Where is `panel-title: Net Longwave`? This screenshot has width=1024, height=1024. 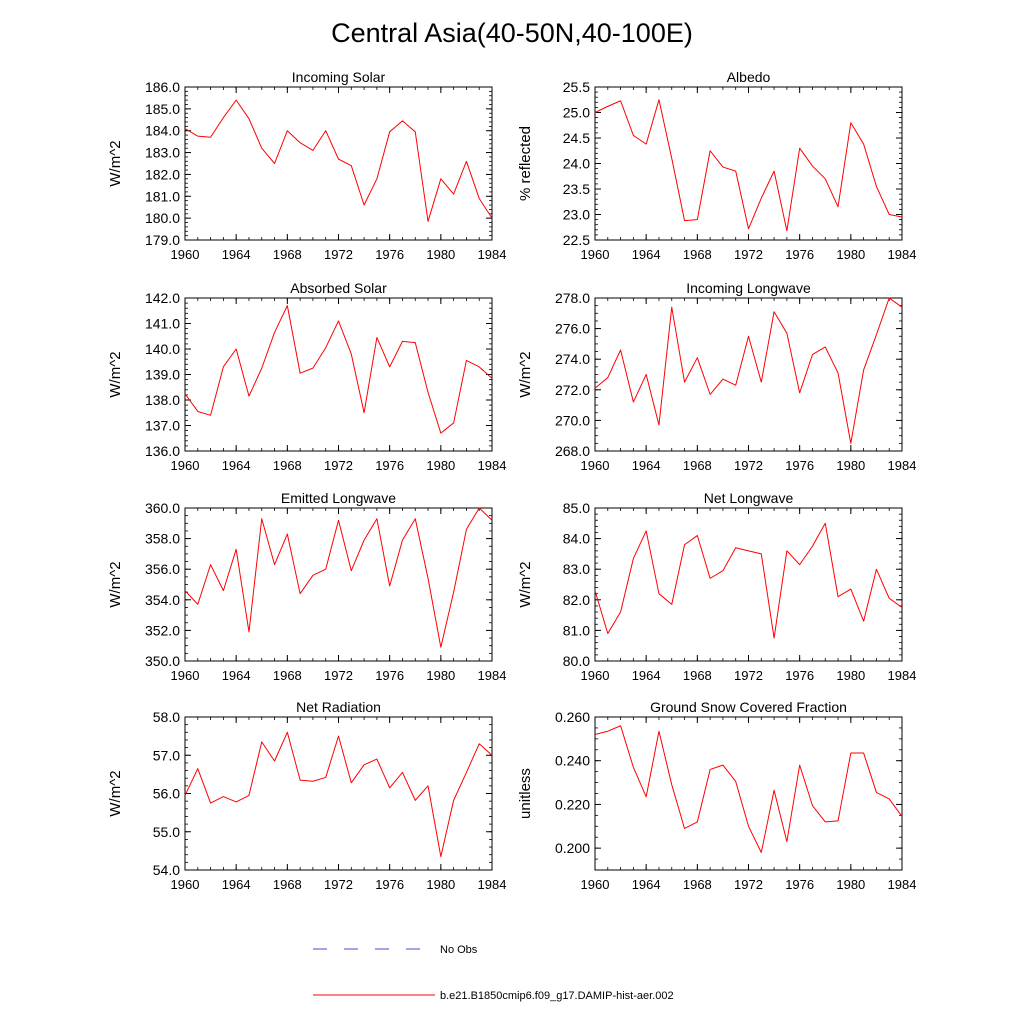 panel-title: Net Longwave is located at coordinates (749, 498).